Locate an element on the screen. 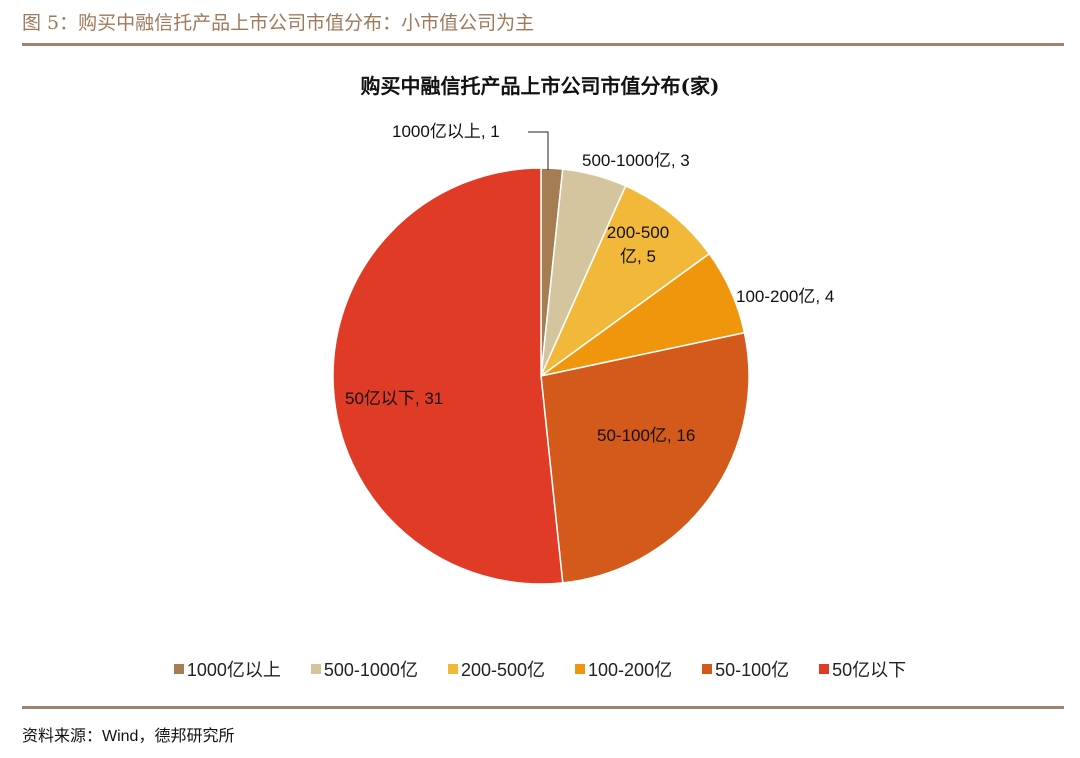 The image size is (1080, 758). data-label-5: 50亿以下, 31 is located at coordinates (394, 398).